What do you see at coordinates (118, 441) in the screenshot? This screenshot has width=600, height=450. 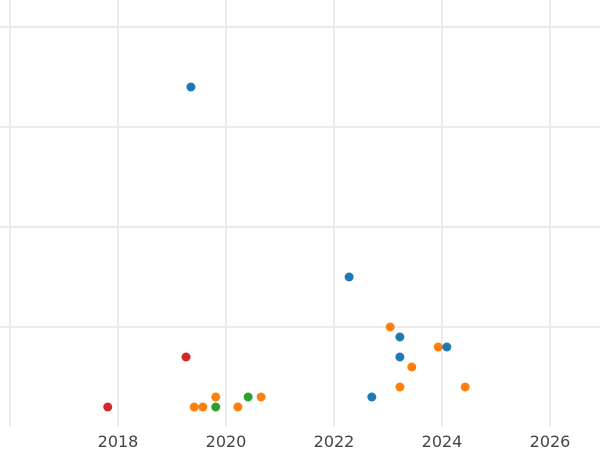 I see `x-tick-label: 2018` at bounding box center [118, 441].